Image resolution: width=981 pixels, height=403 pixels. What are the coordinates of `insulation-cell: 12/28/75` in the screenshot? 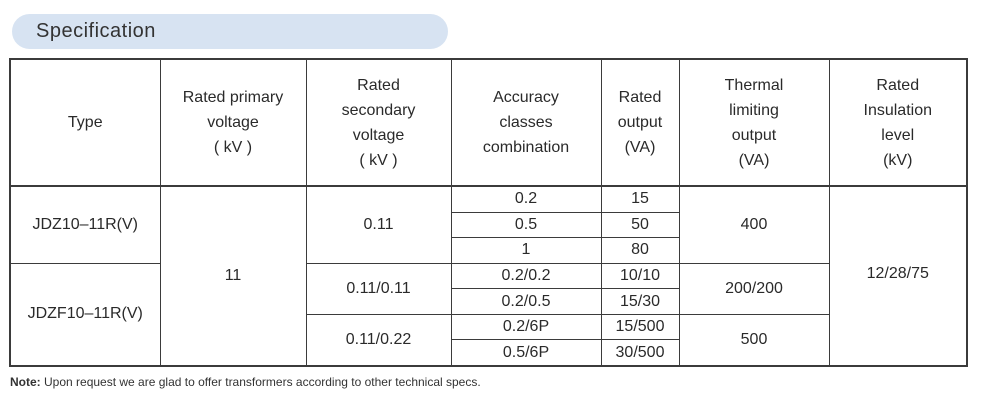 It's located at (898, 276).